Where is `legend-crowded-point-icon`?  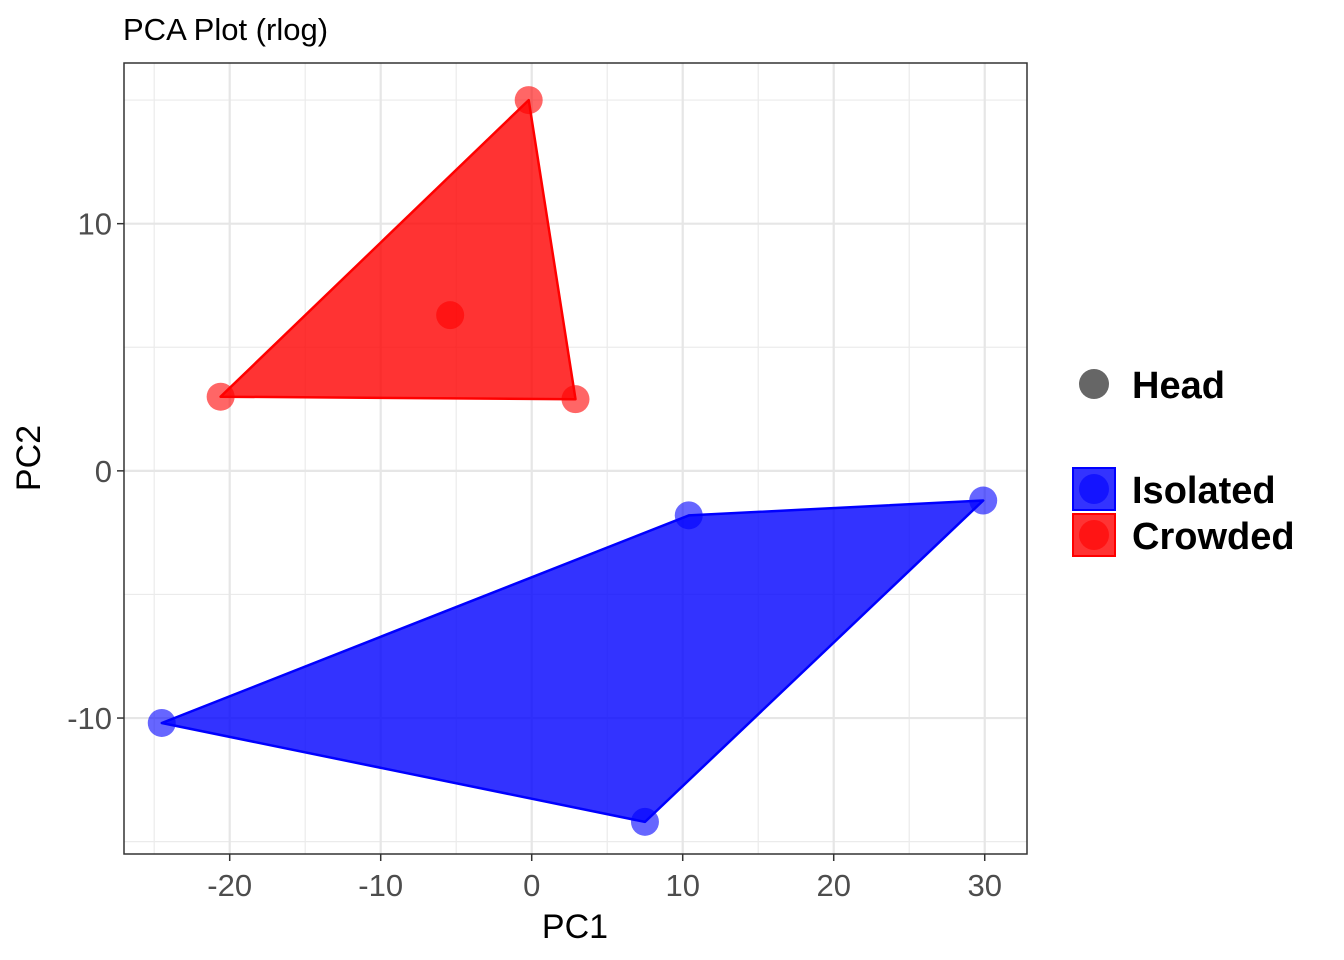 legend-crowded-point-icon is located at coordinates (1094, 535).